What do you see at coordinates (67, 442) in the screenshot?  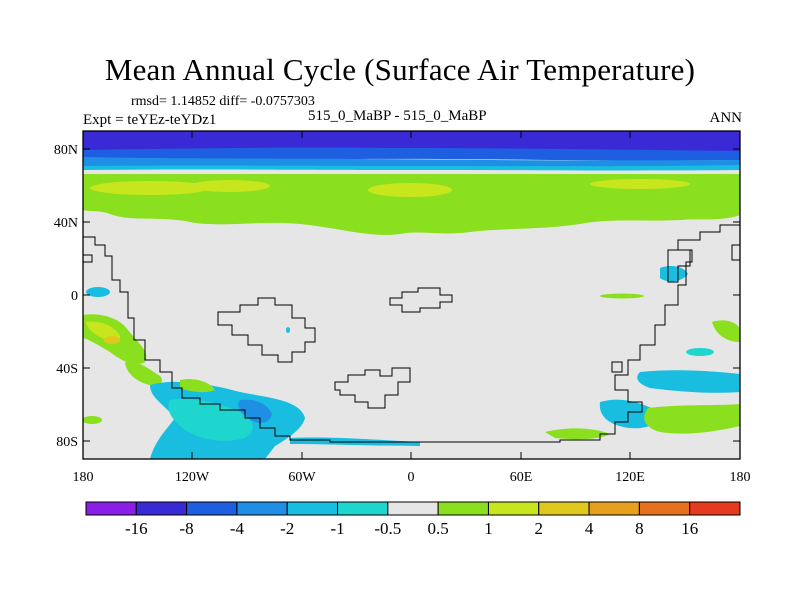 I see `lat-tick-label: 80S` at bounding box center [67, 442].